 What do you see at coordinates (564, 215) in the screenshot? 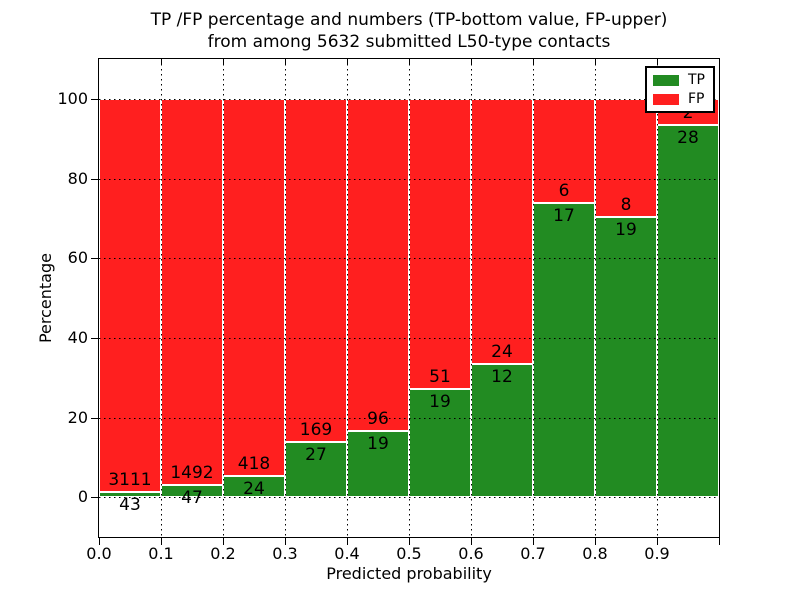
I see `bar-count-label-tp: 17` at bounding box center [564, 215].